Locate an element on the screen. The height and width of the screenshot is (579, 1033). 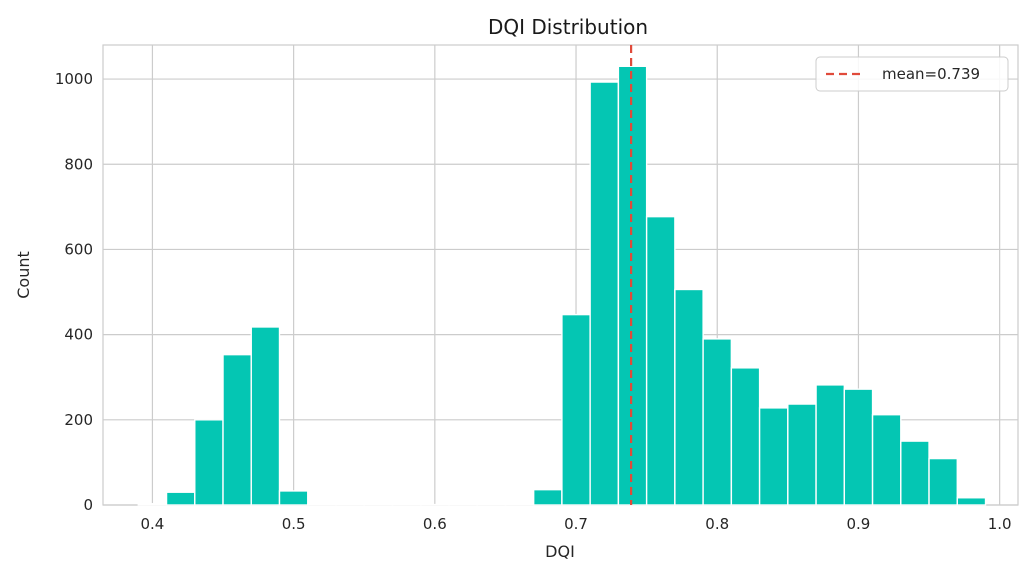
x-tick-label: 1.0 is located at coordinates (1000, 524).